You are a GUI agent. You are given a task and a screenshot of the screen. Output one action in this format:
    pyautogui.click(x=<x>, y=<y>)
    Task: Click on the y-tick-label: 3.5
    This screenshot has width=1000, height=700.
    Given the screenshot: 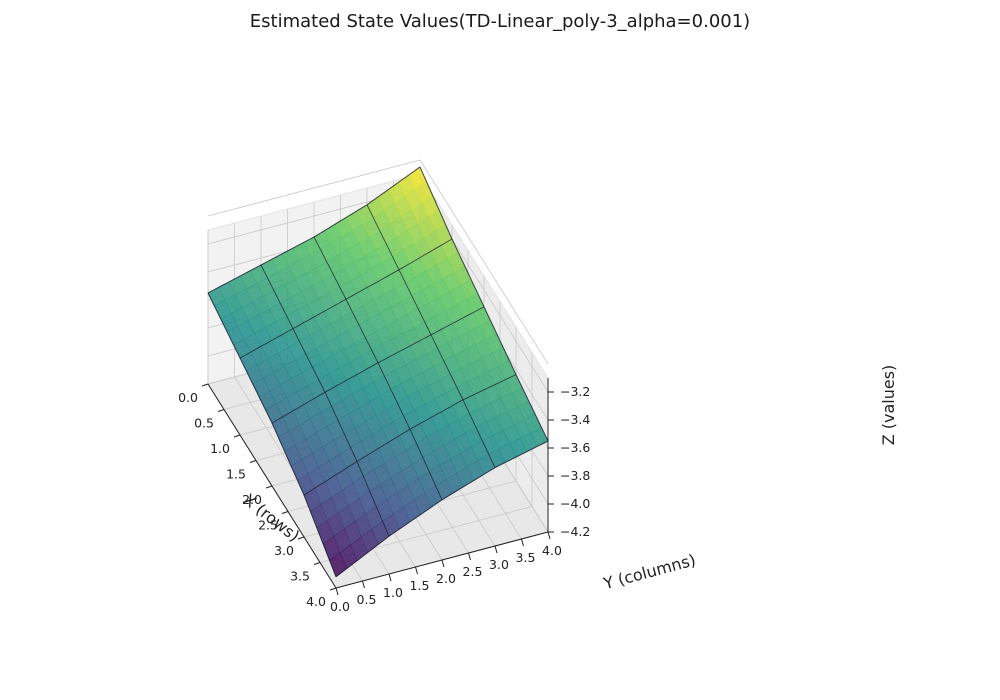 What is the action you would take?
    pyautogui.click(x=526, y=557)
    